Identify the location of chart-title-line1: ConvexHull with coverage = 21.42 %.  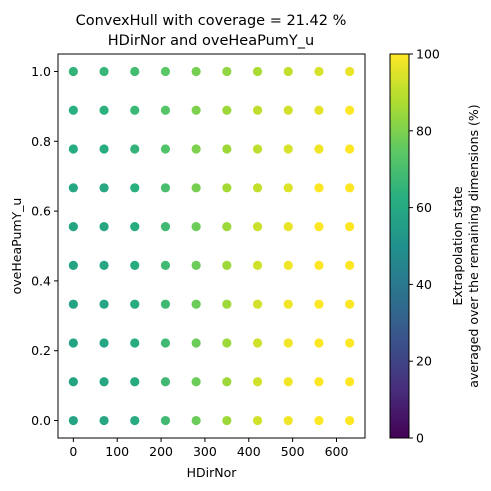
(211, 21).